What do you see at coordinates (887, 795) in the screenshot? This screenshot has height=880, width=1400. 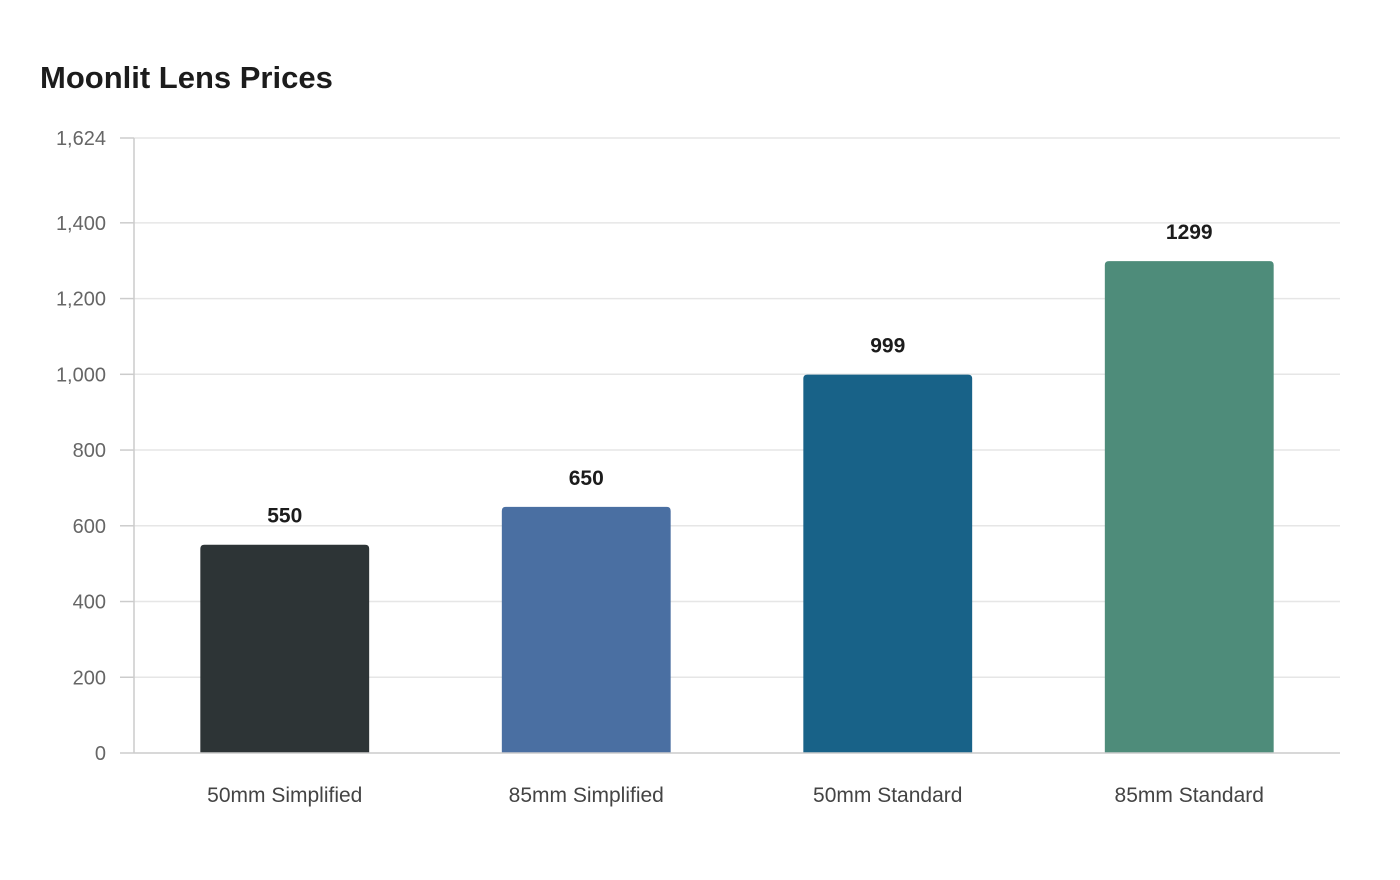 I see `x-tick-label: 50mm Standard` at bounding box center [887, 795].